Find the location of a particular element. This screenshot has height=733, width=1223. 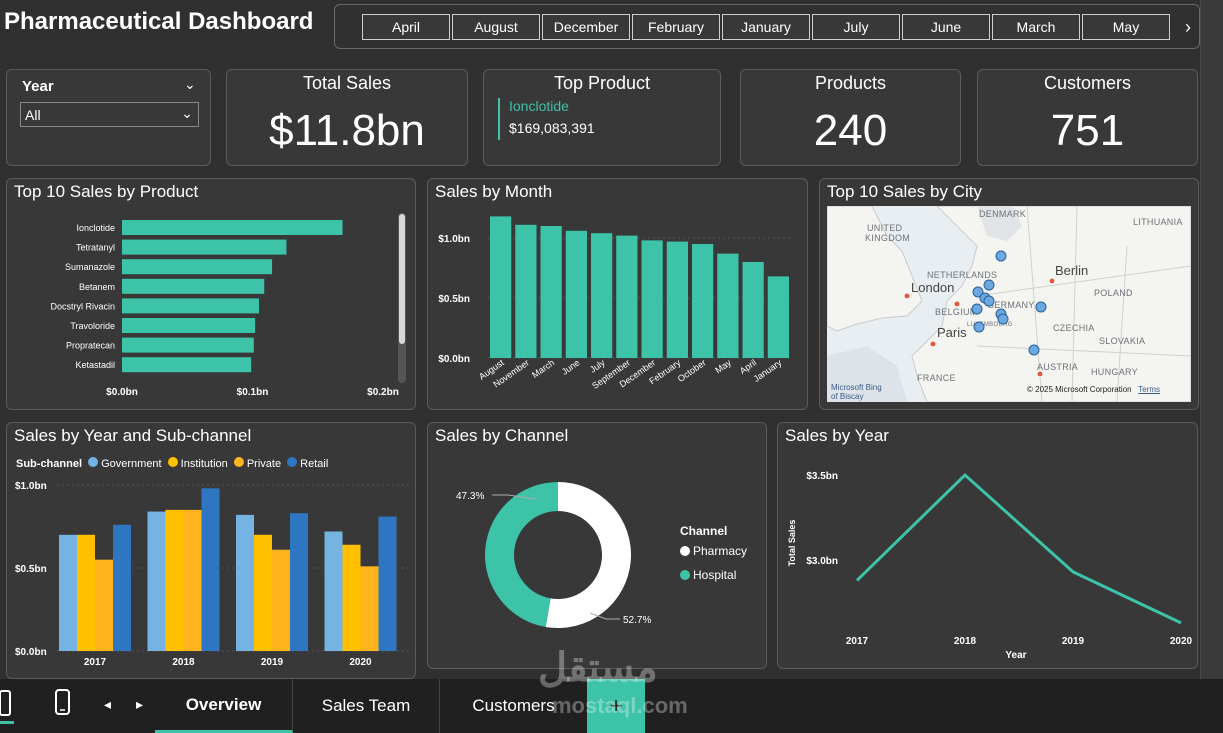

watermark-arabic: مستقل is located at coordinates (598, 668).